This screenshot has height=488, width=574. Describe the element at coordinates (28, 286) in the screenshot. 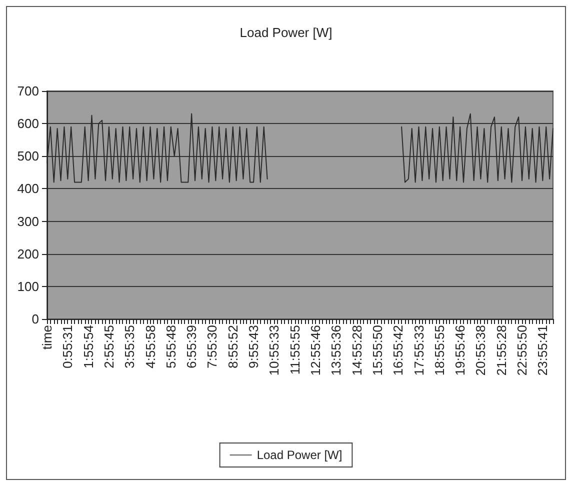

I see `y-tick-label: 100` at that location.